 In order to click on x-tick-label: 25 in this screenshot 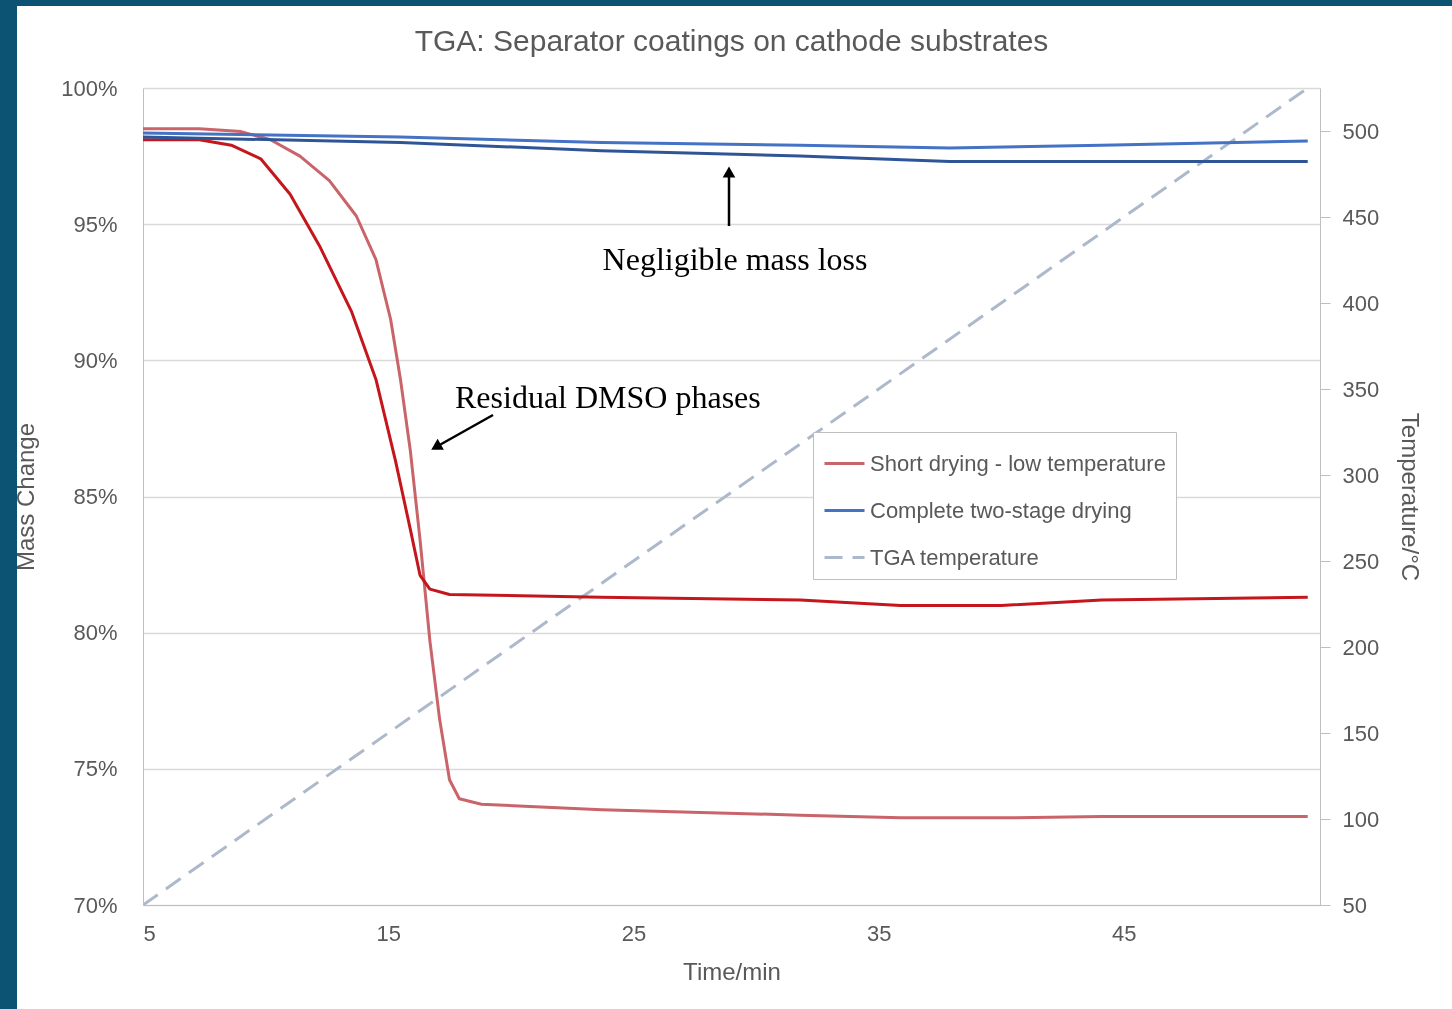, I will do `click(634, 933)`.